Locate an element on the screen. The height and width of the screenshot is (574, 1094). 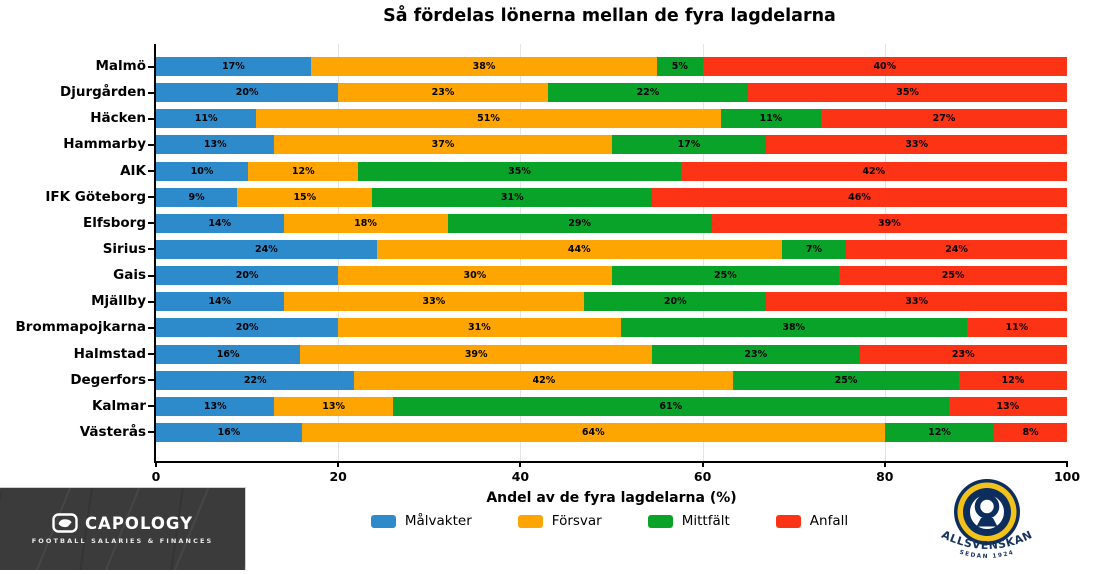
bar-segment: 12% is located at coordinates (303, 171).